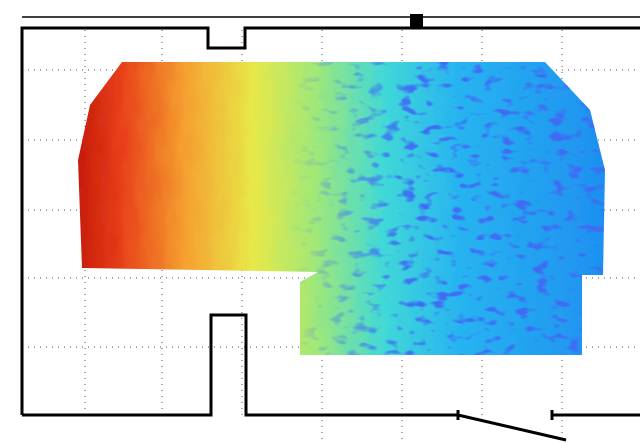 The image size is (644, 443). What do you see at coordinates (416, 21) in the screenshot?
I see `wall-block` at bounding box center [416, 21].